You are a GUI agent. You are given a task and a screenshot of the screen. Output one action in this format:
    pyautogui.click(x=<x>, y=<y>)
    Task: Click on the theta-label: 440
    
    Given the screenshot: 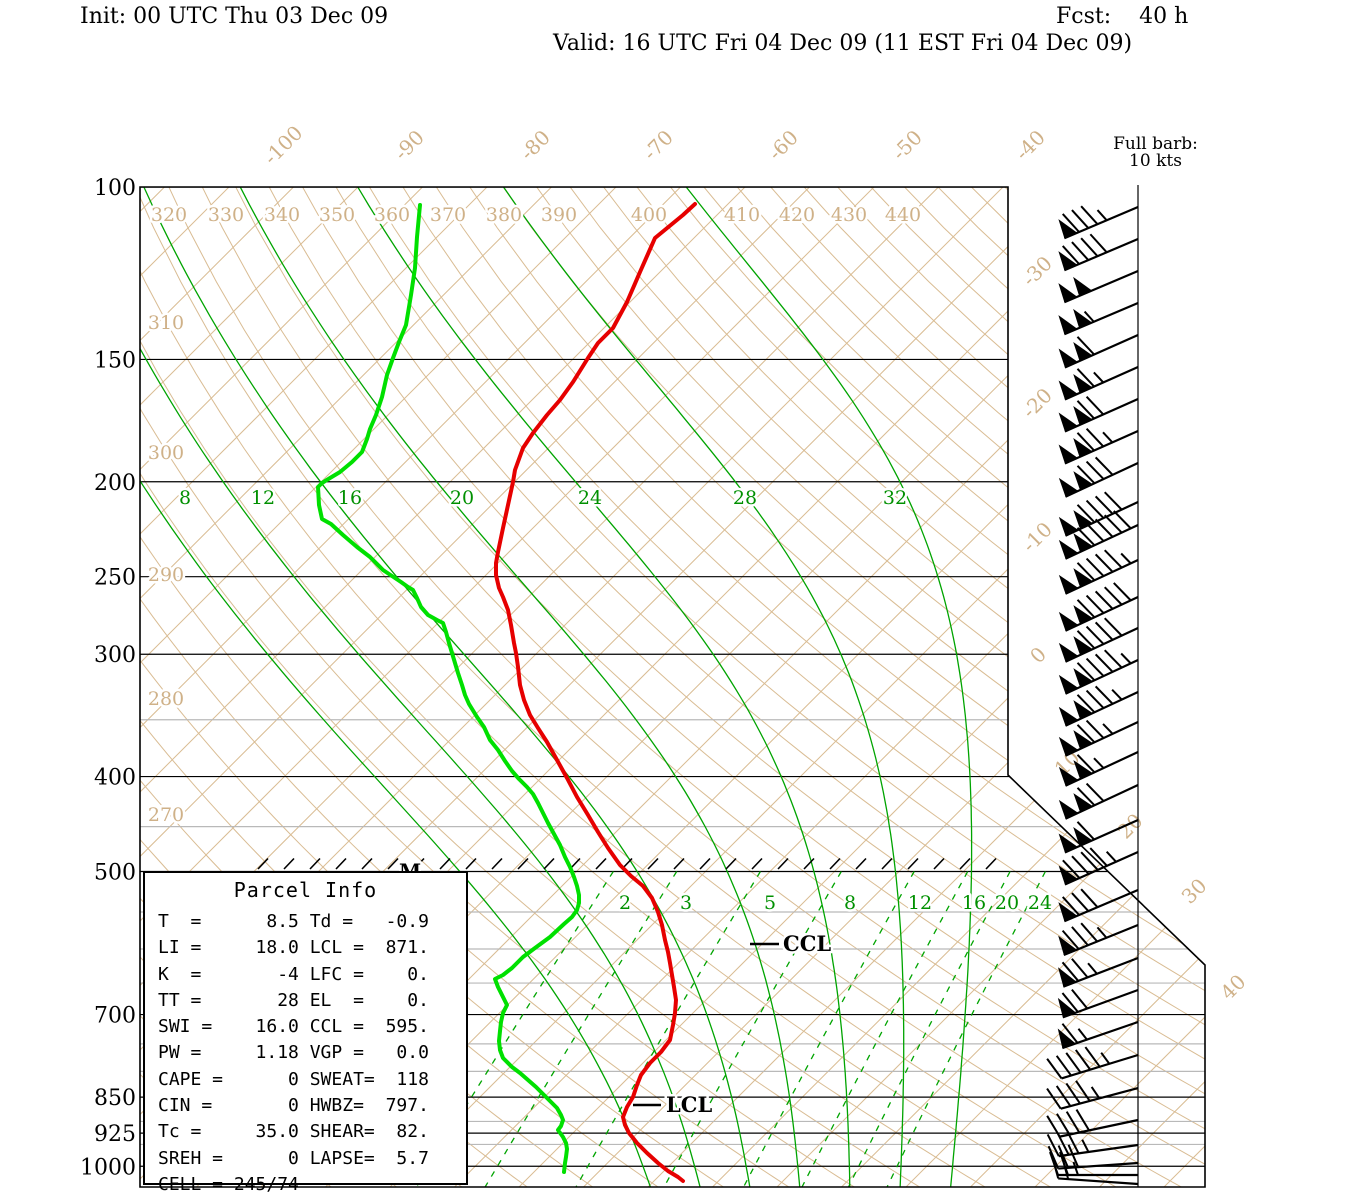 What is the action you would take?
    pyautogui.click(x=903, y=215)
    